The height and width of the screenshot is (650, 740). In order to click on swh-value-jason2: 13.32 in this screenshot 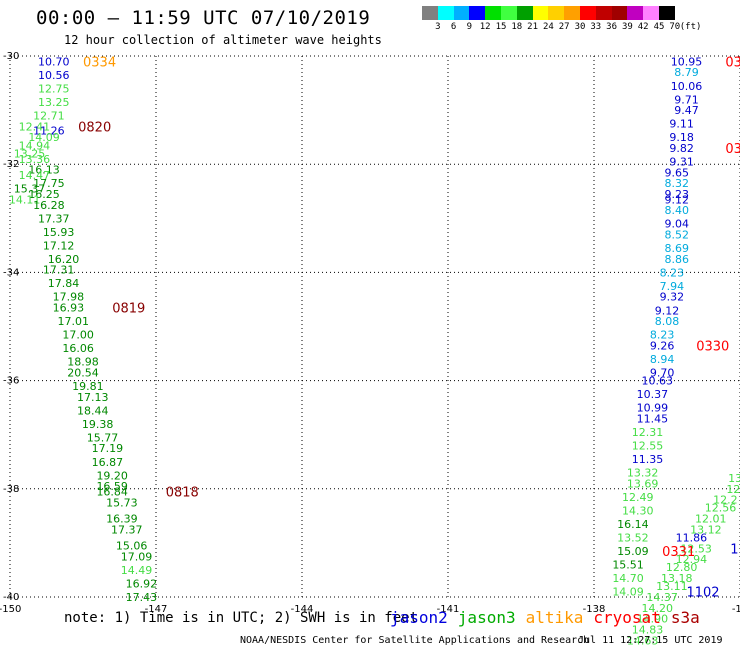, I will do `click(643, 473)`.